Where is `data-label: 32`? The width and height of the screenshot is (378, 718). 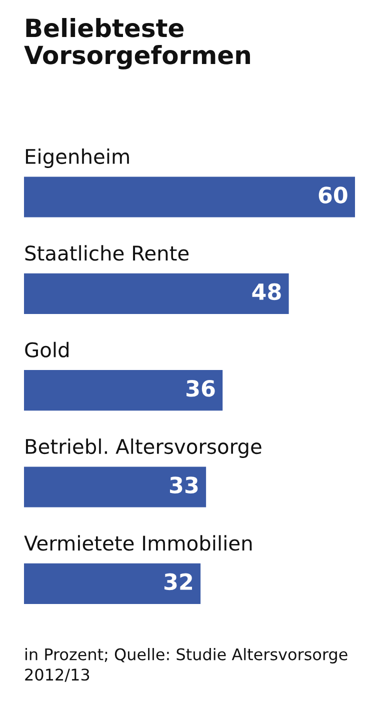
data-label: 32 is located at coordinates (178, 581).